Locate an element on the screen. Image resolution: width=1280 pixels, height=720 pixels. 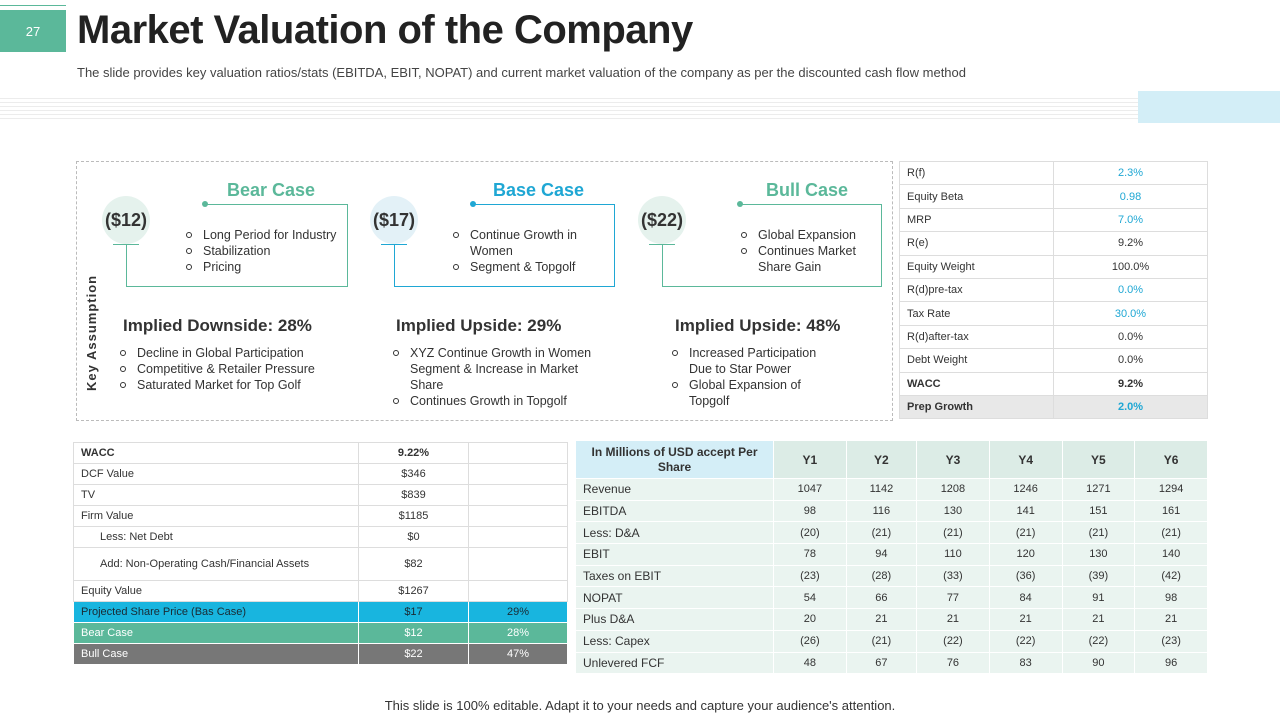
financial-row-label: Revenue is located at coordinates (674, 489).